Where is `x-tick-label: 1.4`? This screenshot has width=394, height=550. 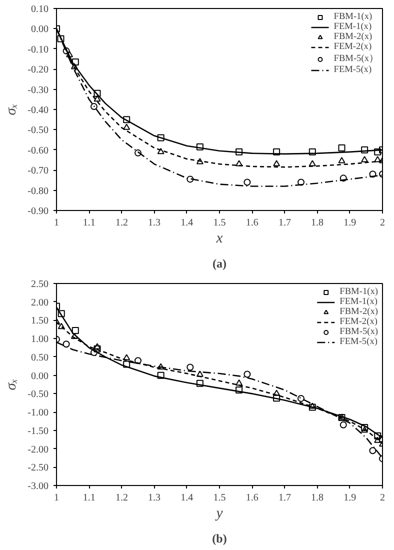
x-tick-label: 1.4 is located at coordinates (187, 498).